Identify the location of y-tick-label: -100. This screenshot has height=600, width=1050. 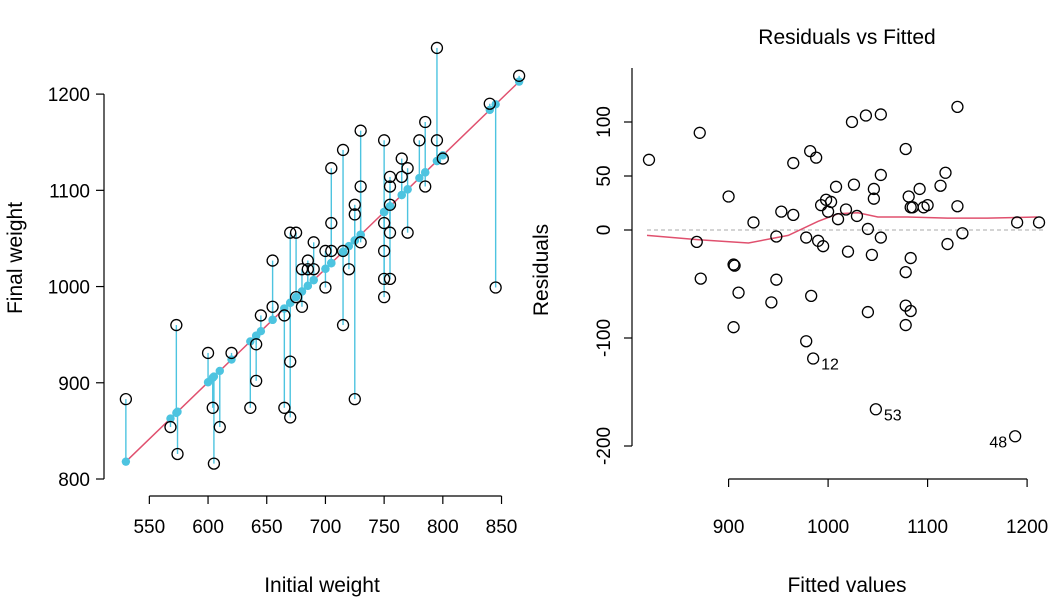
(604, 338).